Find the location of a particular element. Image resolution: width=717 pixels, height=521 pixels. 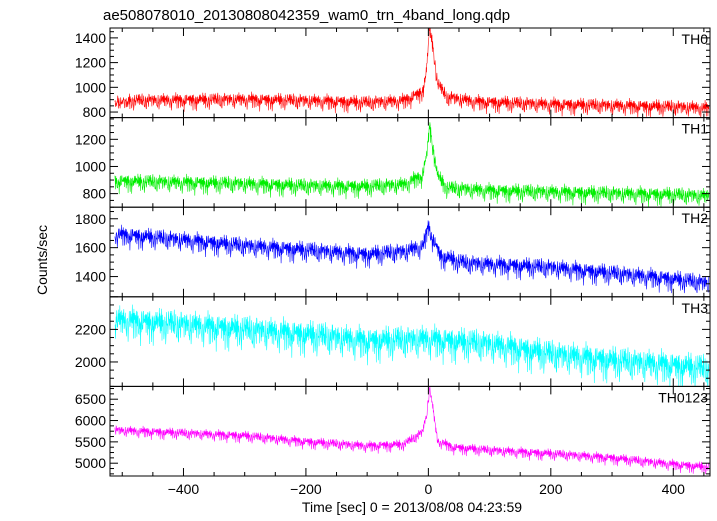

y-tick-label-TH0: 1200 is located at coordinates (90, 63).